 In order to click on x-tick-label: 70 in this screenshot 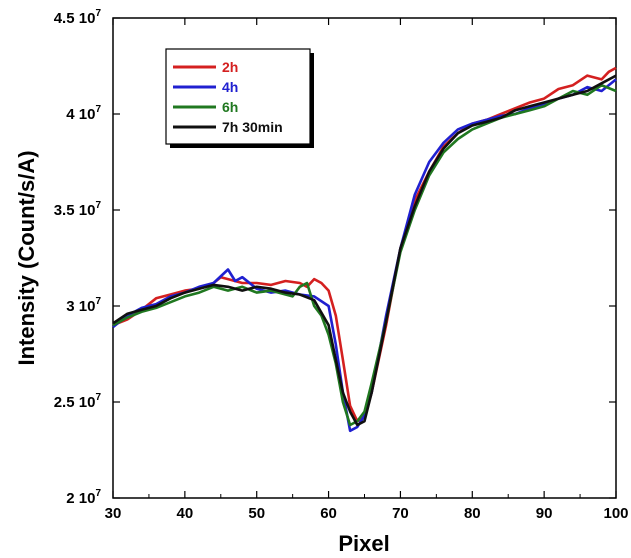, I will do `click(400, 513)`.